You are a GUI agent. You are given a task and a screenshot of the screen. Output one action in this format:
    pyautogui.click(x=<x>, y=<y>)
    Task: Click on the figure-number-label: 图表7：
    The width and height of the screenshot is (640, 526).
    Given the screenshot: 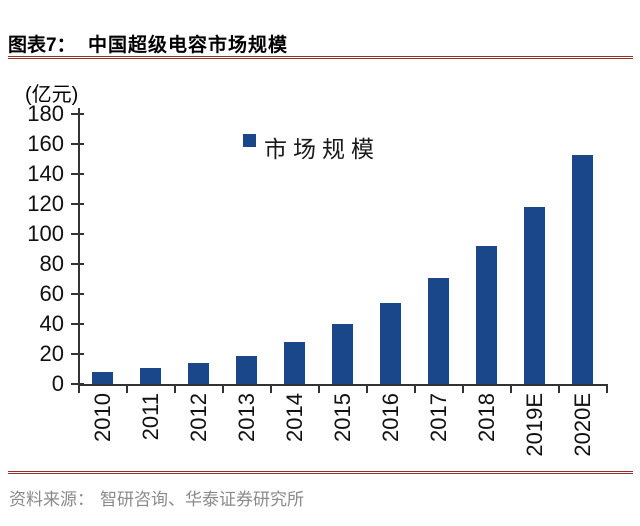 What is the action you would take?
    pyautogui.click(x=42, y=45)
    